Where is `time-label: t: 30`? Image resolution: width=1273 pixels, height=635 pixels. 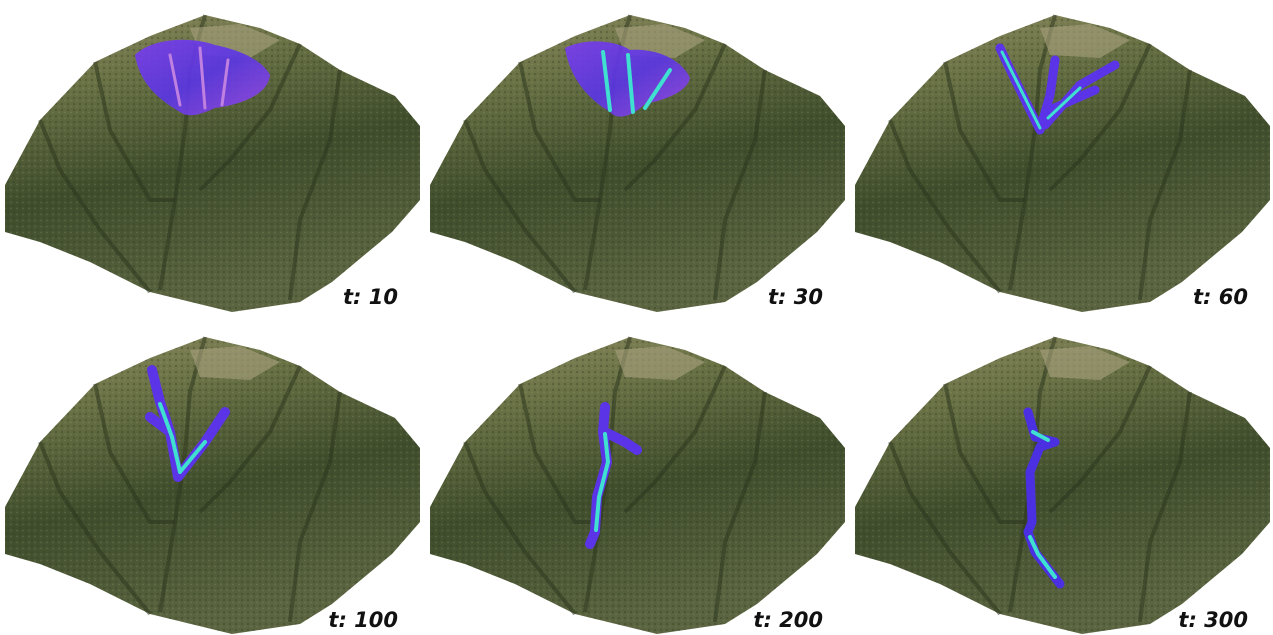
time-label: t: 30 is located at coordinates (795, 297).